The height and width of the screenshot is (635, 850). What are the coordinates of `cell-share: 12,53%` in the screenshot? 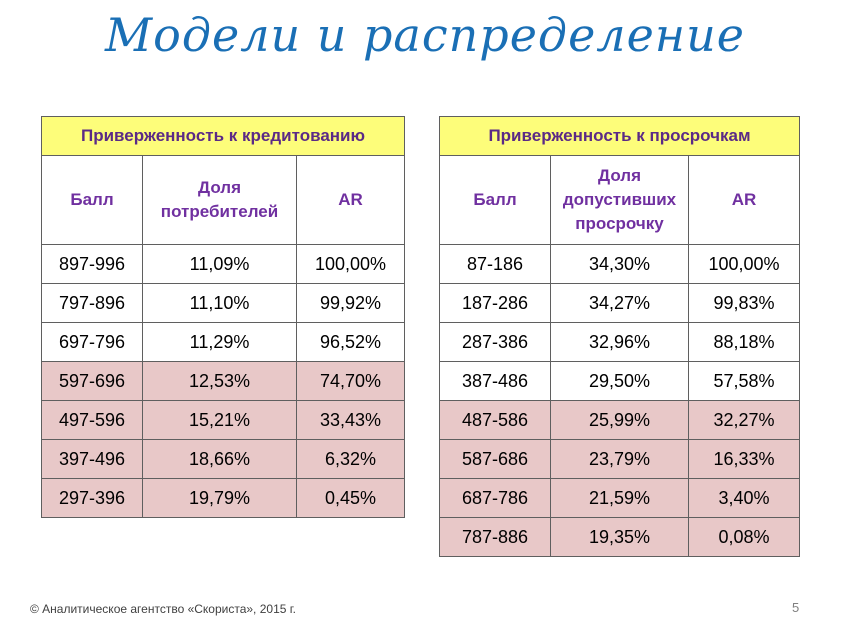 It's located at (219, 381).